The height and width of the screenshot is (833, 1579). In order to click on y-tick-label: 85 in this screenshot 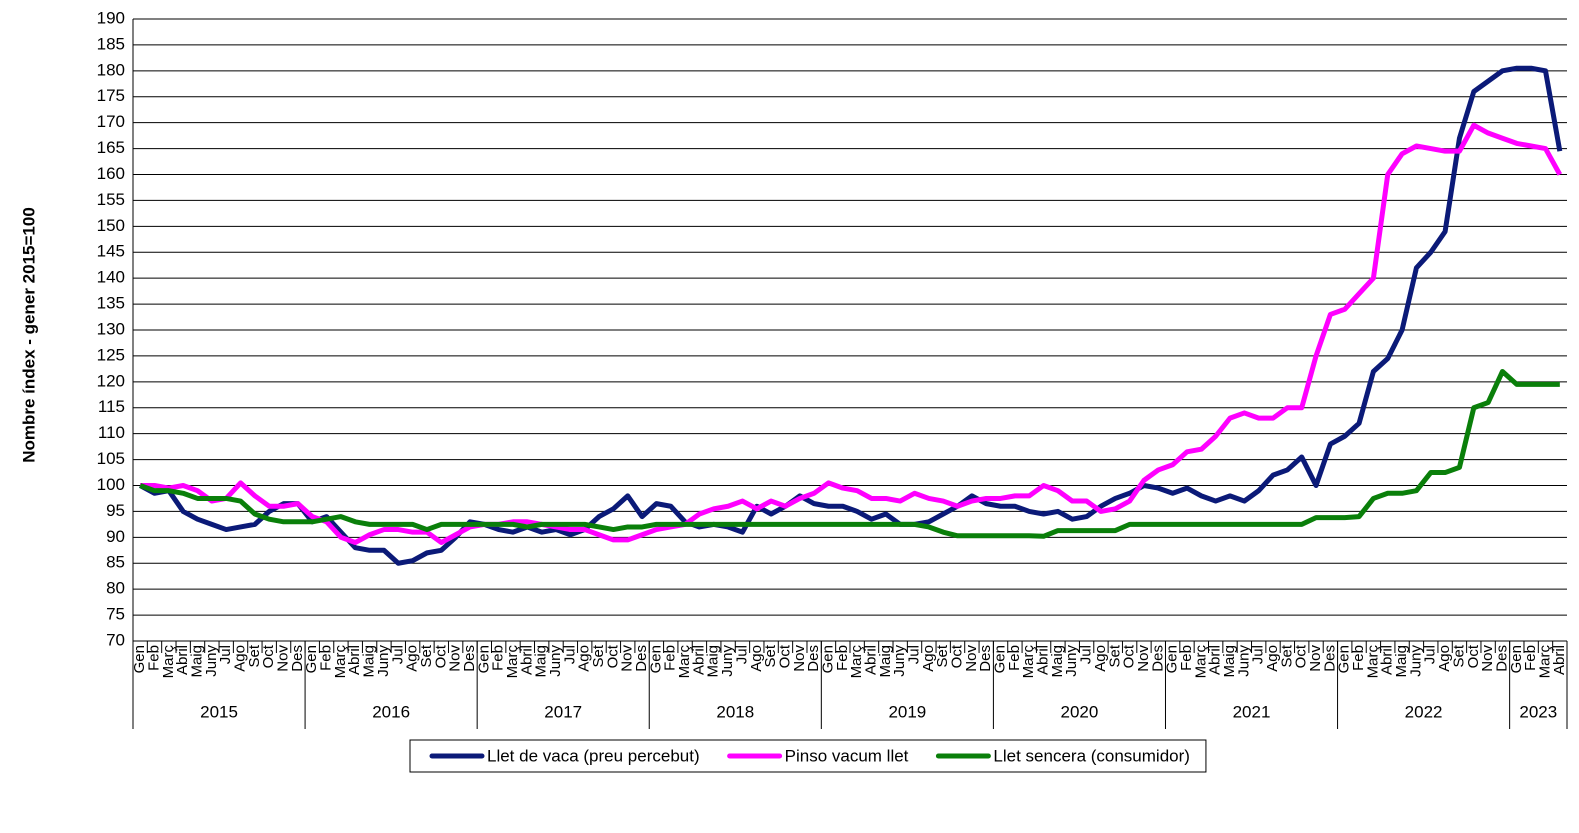, I will do `click(115, 562)`.